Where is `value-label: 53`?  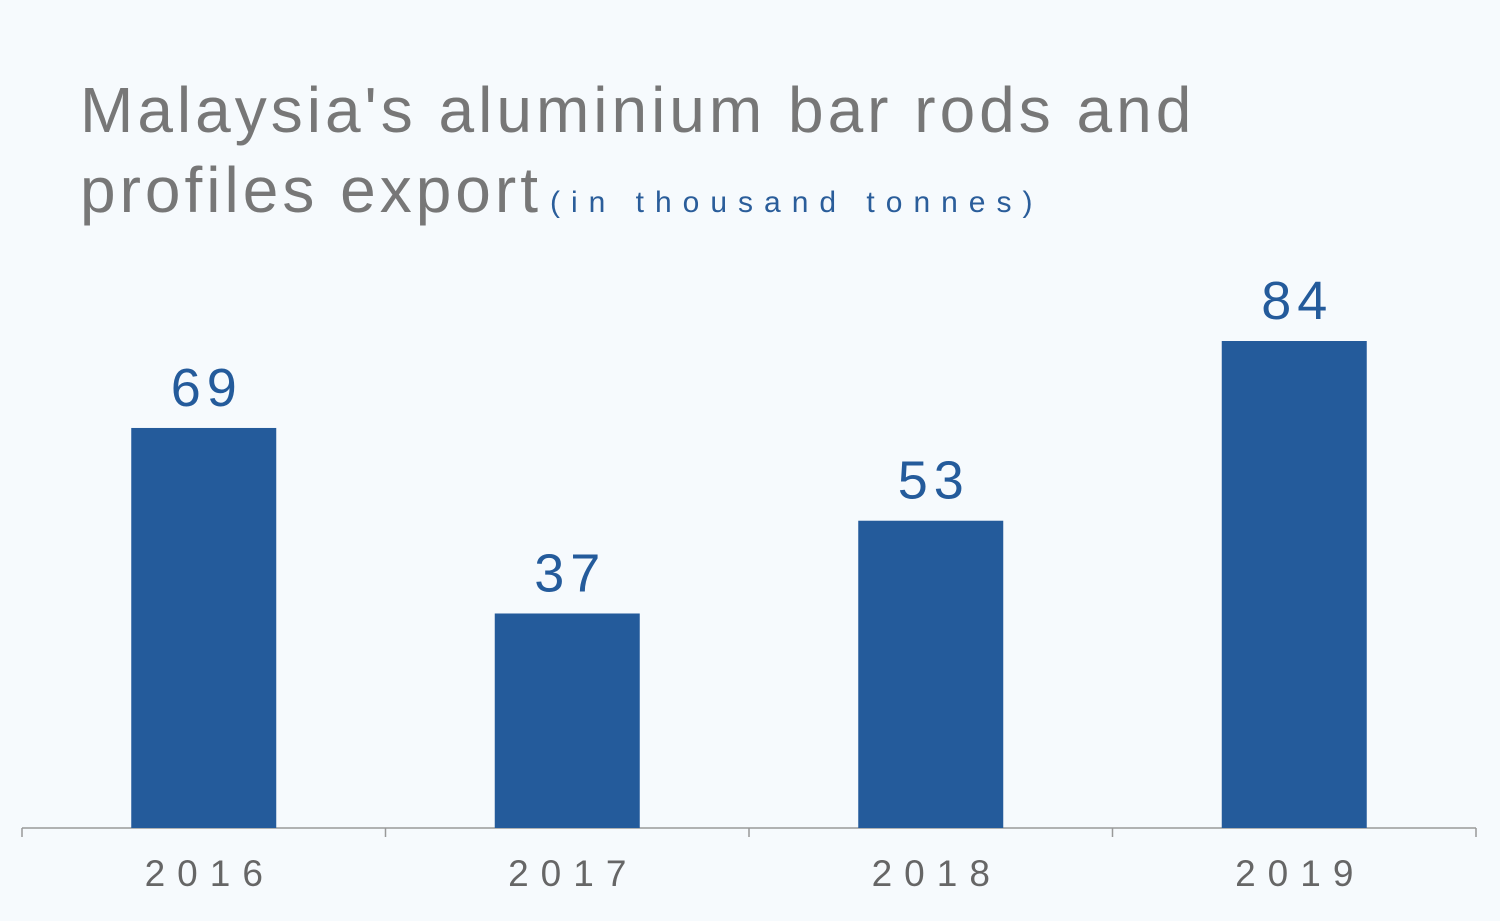
value-label: 53 is located at coordinates (934, 481).